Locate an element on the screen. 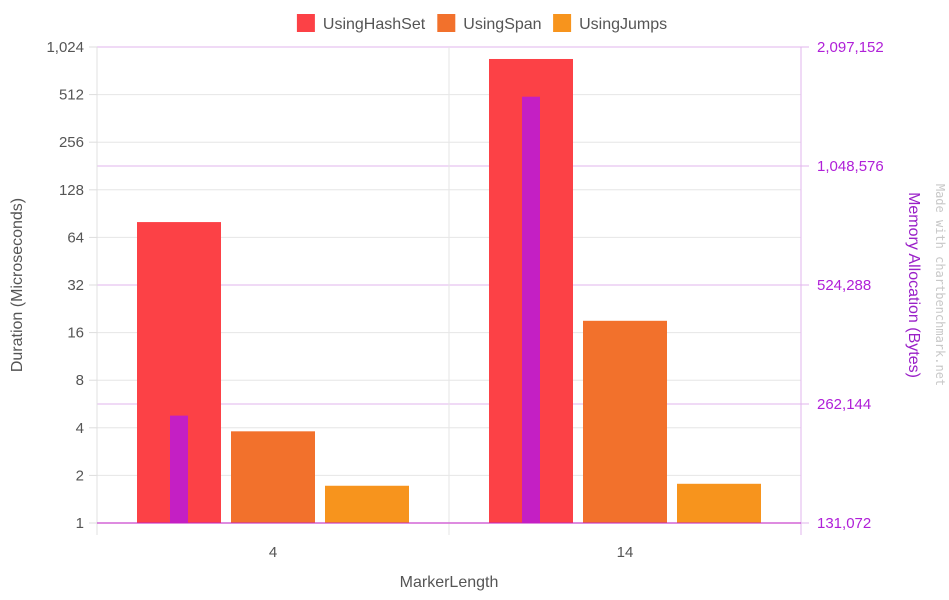 The height and width of the screenshot is (600, 949). y-tick-label: 2 is located at coordinates (80, 475).